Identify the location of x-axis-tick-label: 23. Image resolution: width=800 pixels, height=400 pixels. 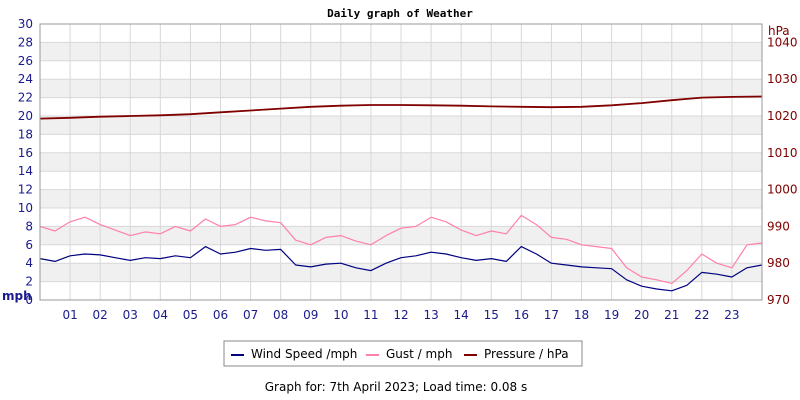
(731, 315).